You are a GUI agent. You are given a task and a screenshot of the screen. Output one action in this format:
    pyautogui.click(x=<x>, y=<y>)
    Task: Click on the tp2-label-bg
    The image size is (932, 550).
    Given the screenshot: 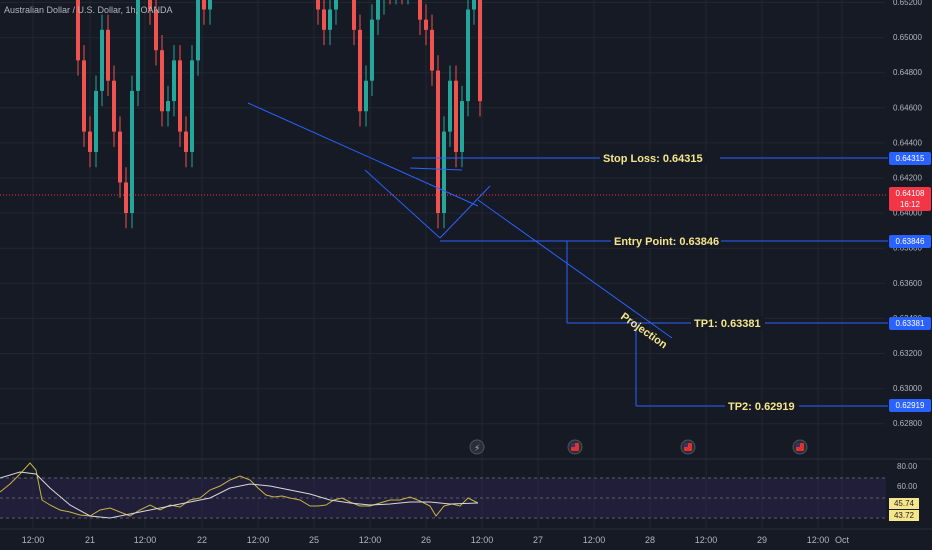 What is the action you would take?
    pyautogui.click(x=762, y=406)
    